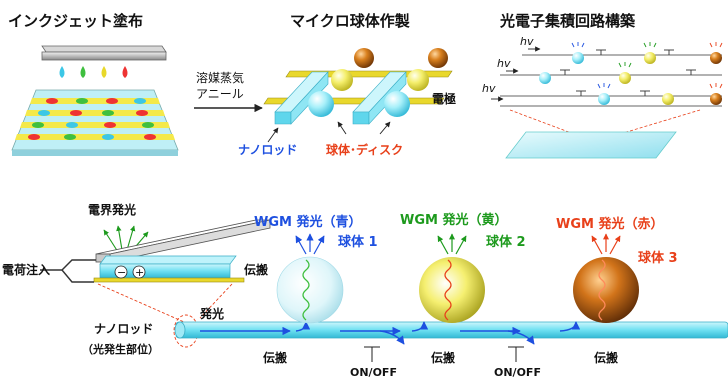 The width and height of the screenshot is (728, 378). What do you see at coordinates (93, 84) in the screenshot?
I see `inkjet-panel: インクジェット塗布` at bounding box center [93, 84].